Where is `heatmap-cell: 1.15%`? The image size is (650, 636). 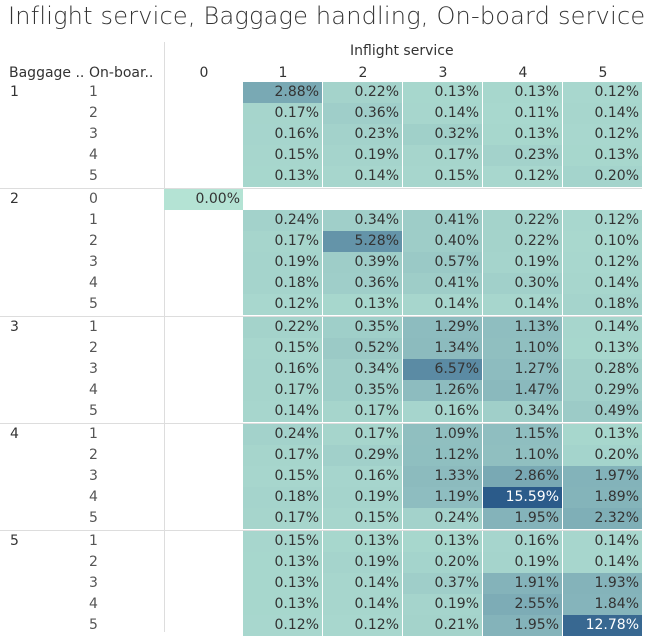 heatmap-cell: 1.15% is located at coordinates (522, 434).